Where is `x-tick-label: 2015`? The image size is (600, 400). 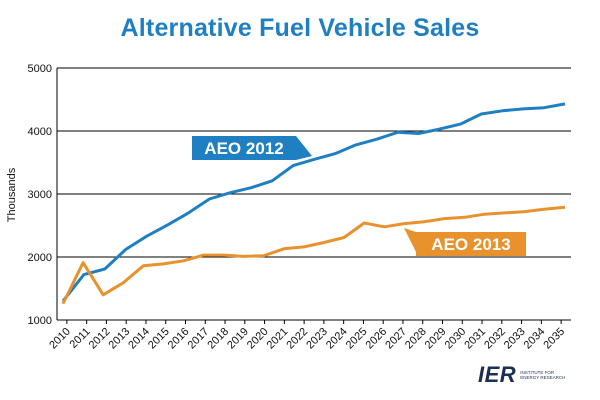
x-tick-label: 2015 is located at coordinates (159, 339).